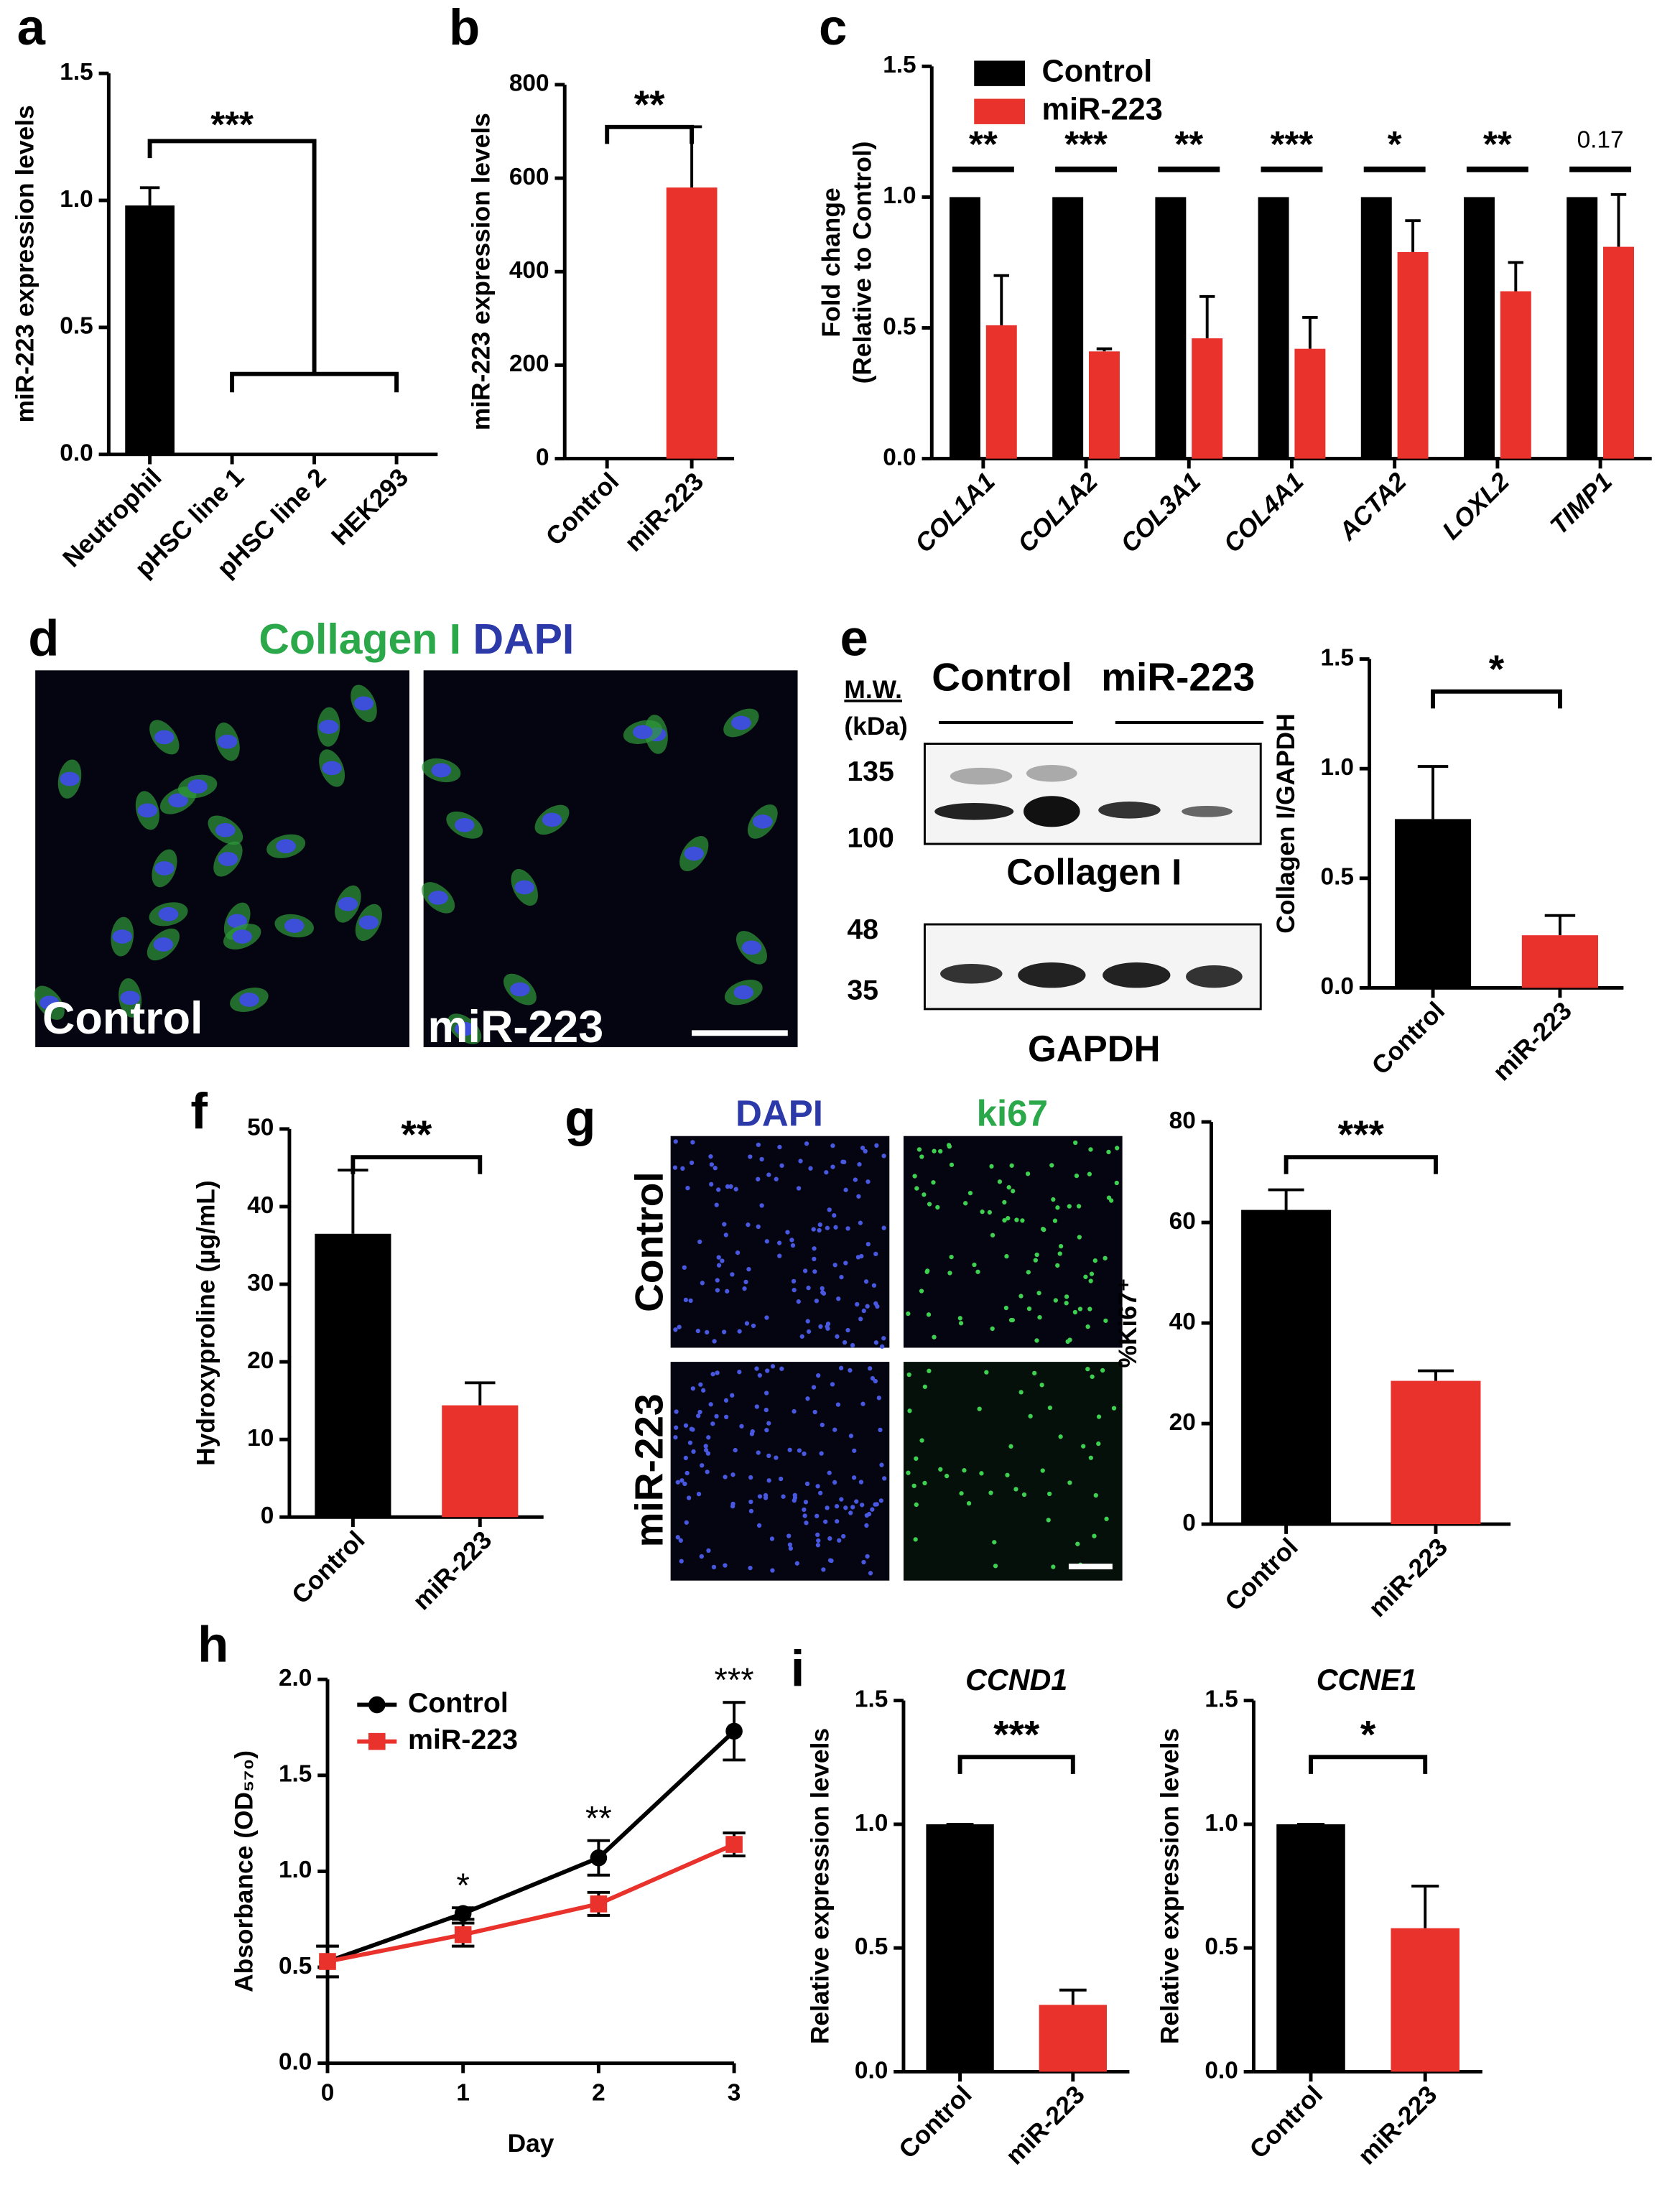 The image size is (1680, 2210). What do you see at coordinates (260, 1128) in the screenshot?
I see `y-tick-label: 50` at bounding box center [260, 1128].